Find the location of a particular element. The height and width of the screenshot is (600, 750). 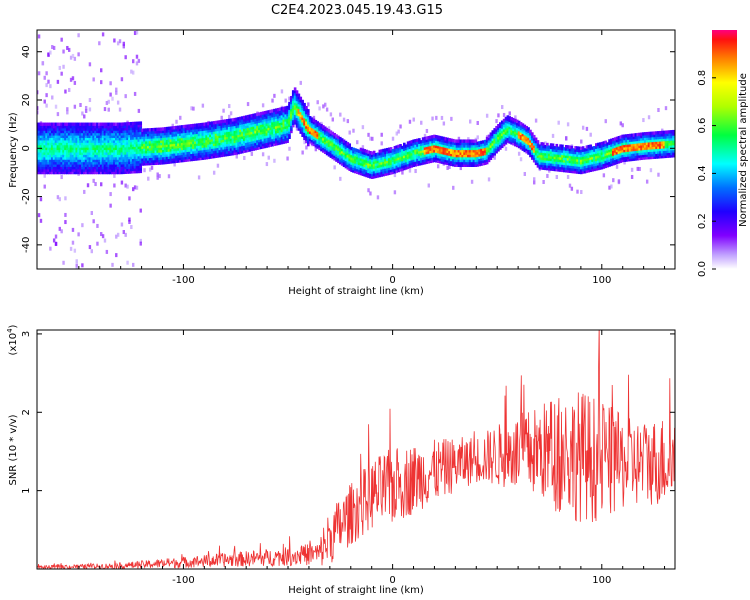

snr-ytick-label: 2 is located at coordinates (26, 412).